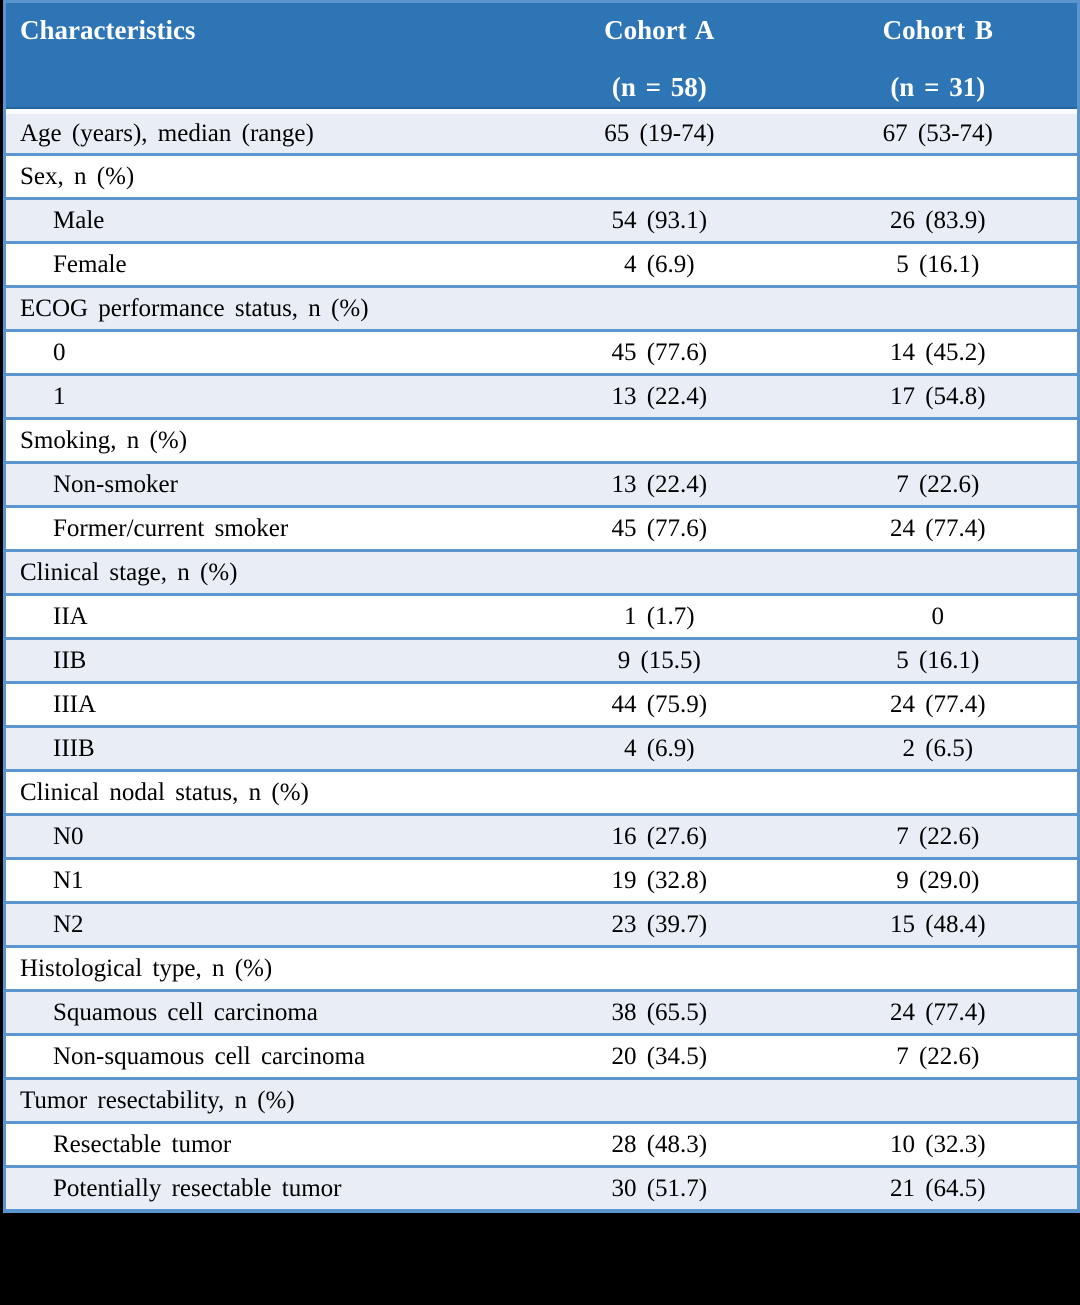 The width and height of the screenshot is (1080, 1305). Describe the element at coordinates (937, 747) in the screenshot. I see `cohort-b-value: 2 (6.5)` at that location.